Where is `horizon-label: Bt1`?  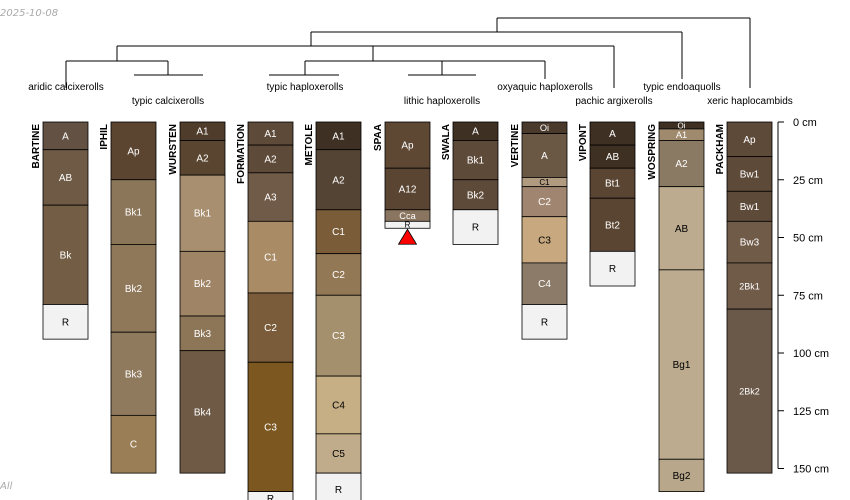 horizon-label: Bt1 is located at coordinates (612, 184).